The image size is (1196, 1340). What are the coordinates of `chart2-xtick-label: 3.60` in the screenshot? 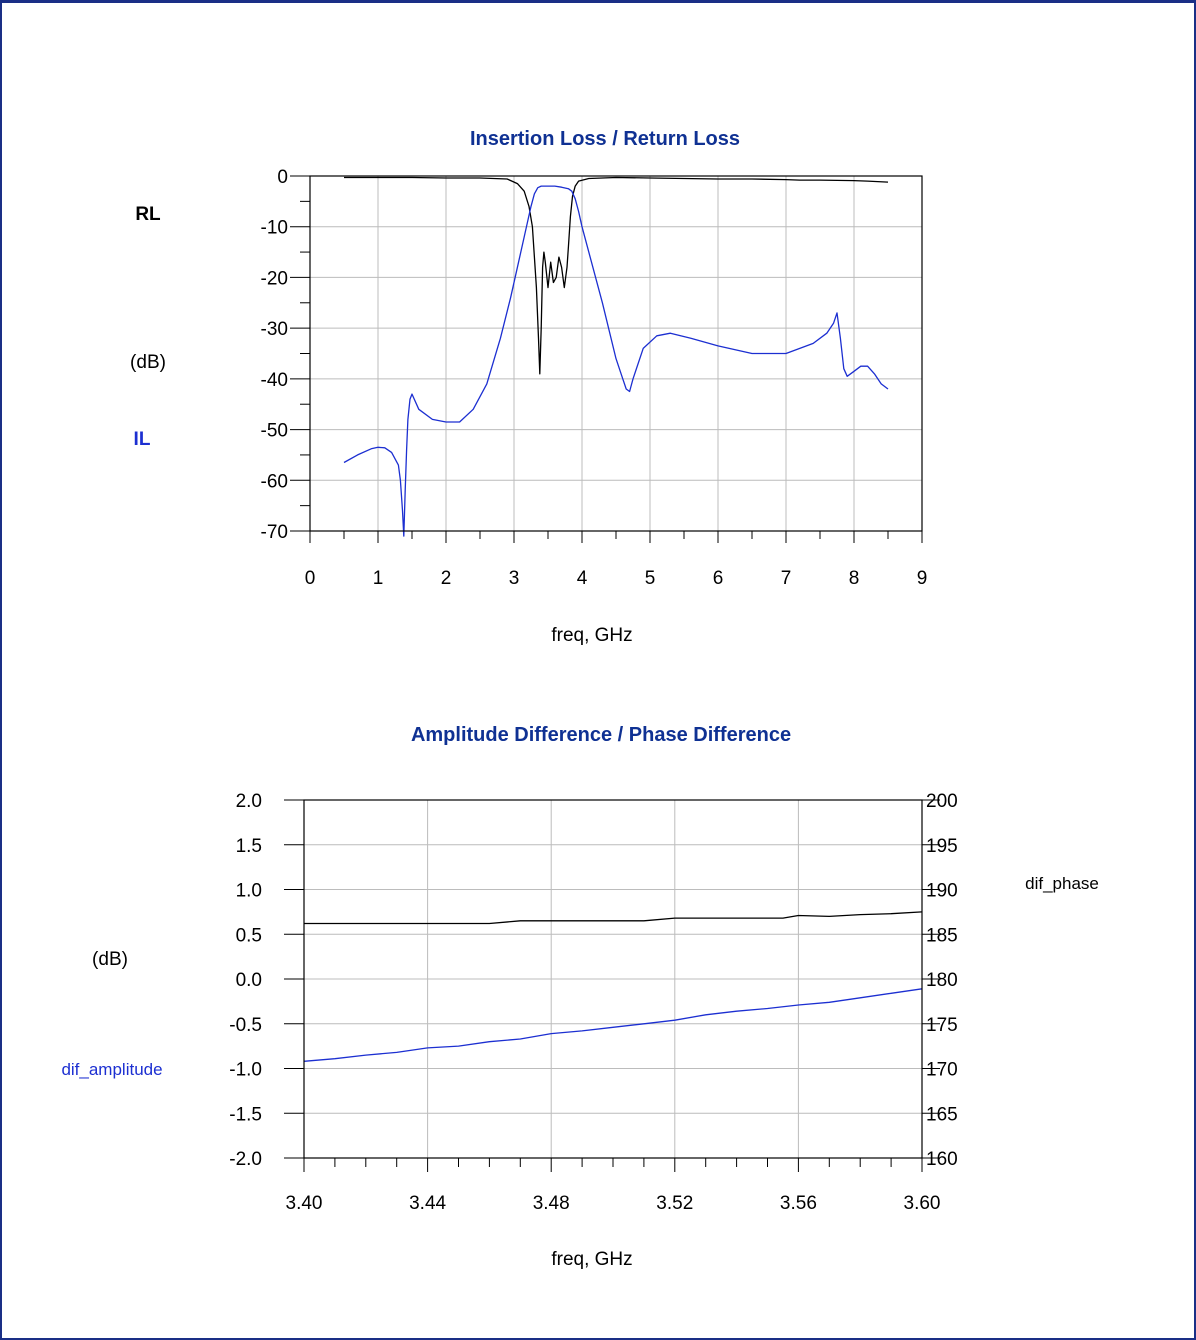 It's located at (922, 1203).